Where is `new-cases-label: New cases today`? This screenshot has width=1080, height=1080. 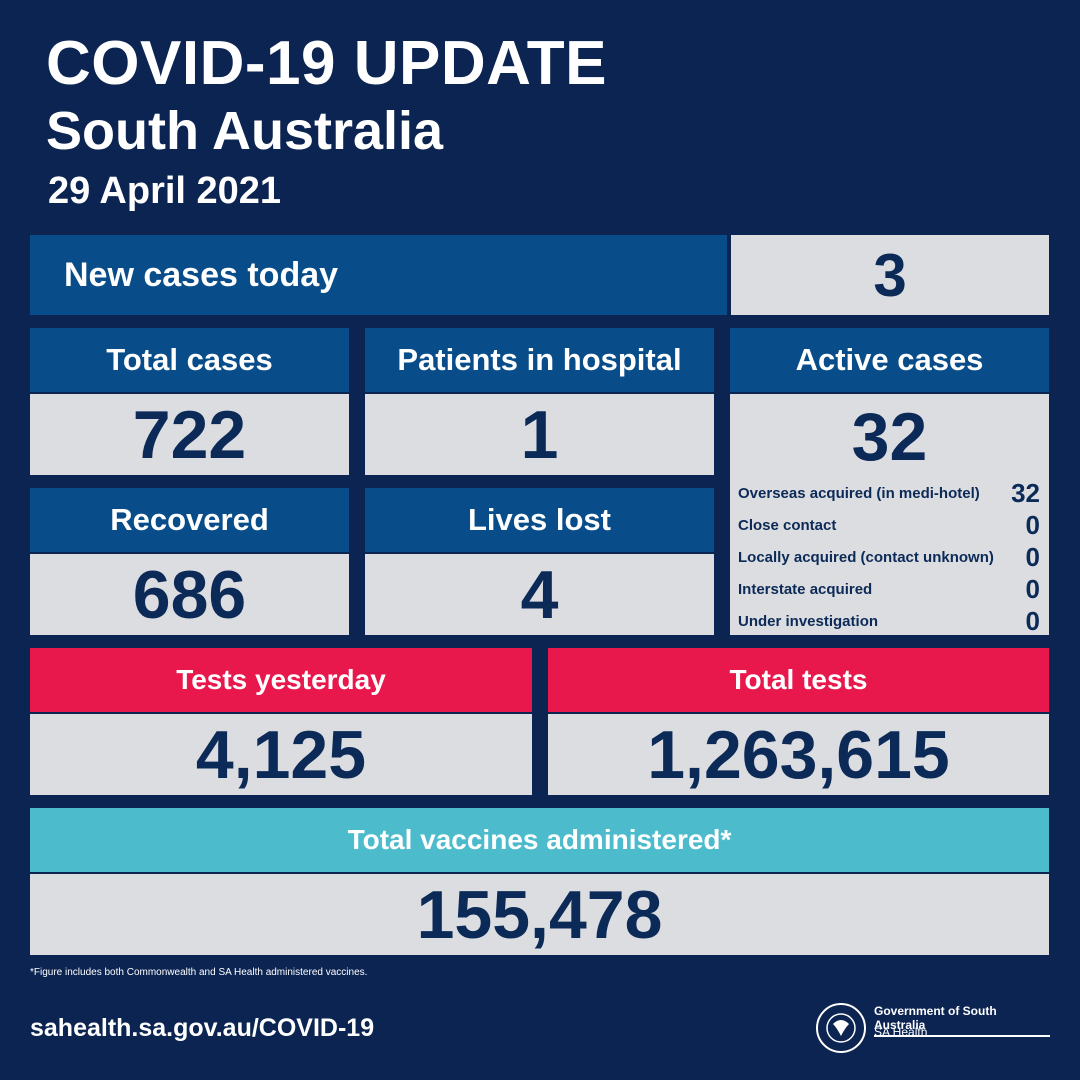 new-cases-label: New cases today is located at coordinates (378, 275).